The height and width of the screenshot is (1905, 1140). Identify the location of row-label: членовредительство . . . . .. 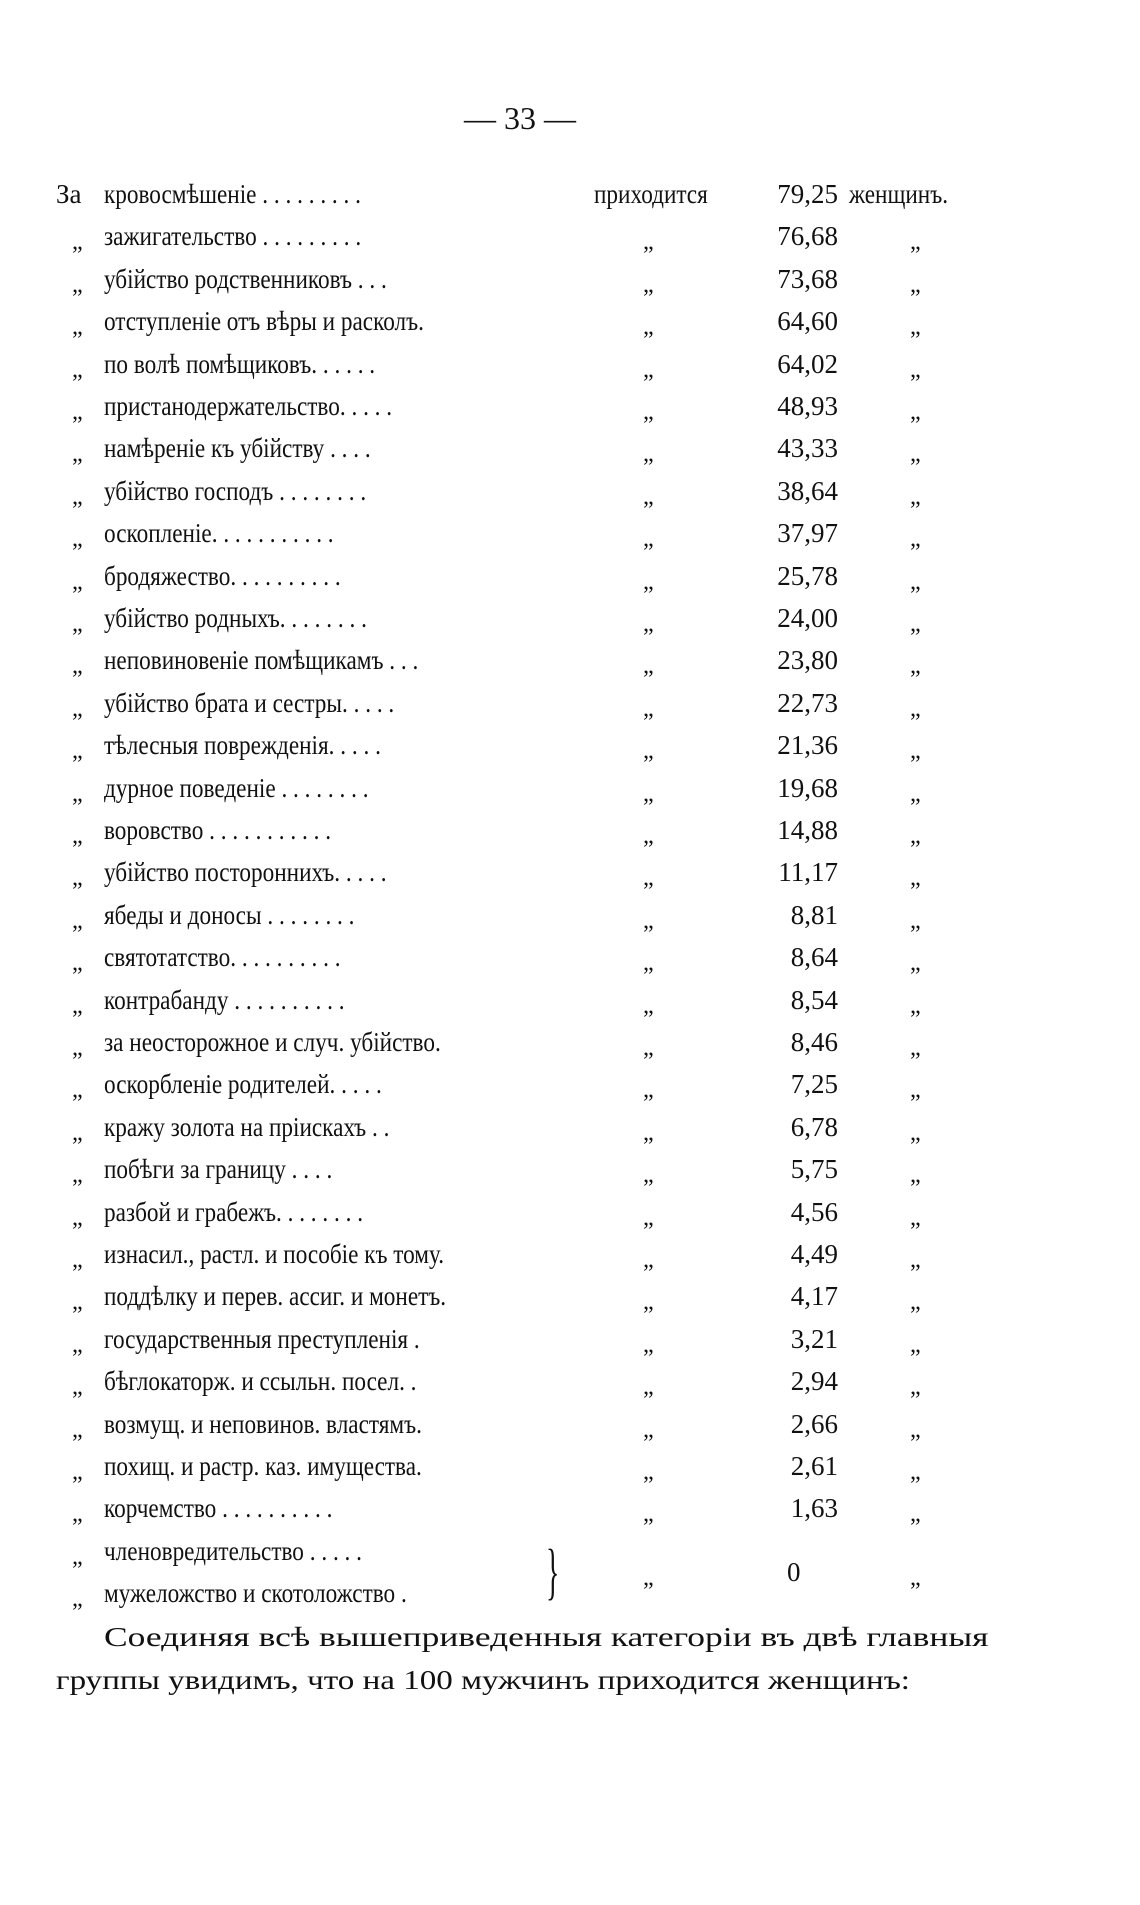
(233, 1550).